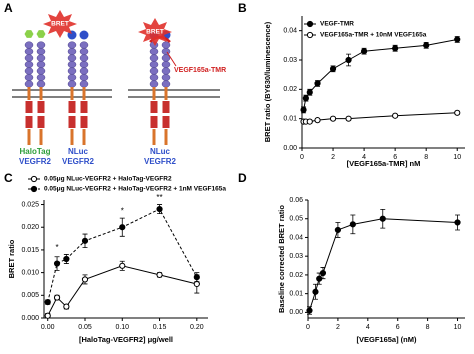  What do you see at coordinates (290, 119) in the screenshot?
I see `y-tick-label: 0.01` at bounding box center [290, 119].